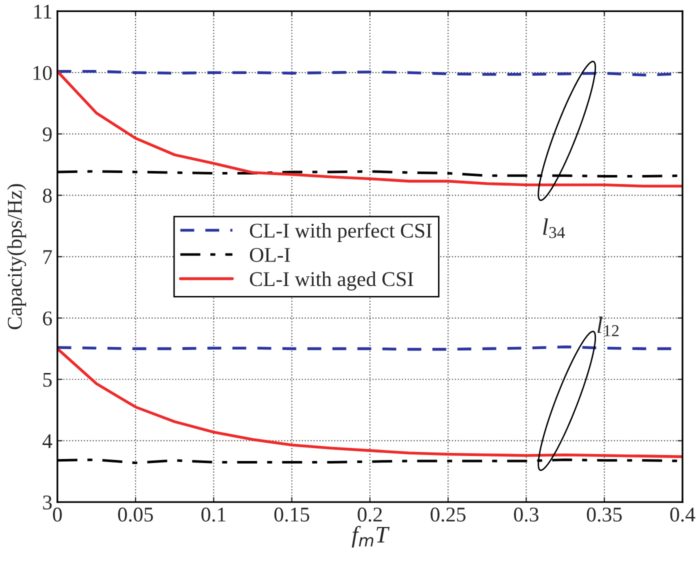 This screenshot has width=700, height=561. Describe the element at coordinates (608, 326) in the screenshot. I see `annotation: l$_{12}$` at that location.